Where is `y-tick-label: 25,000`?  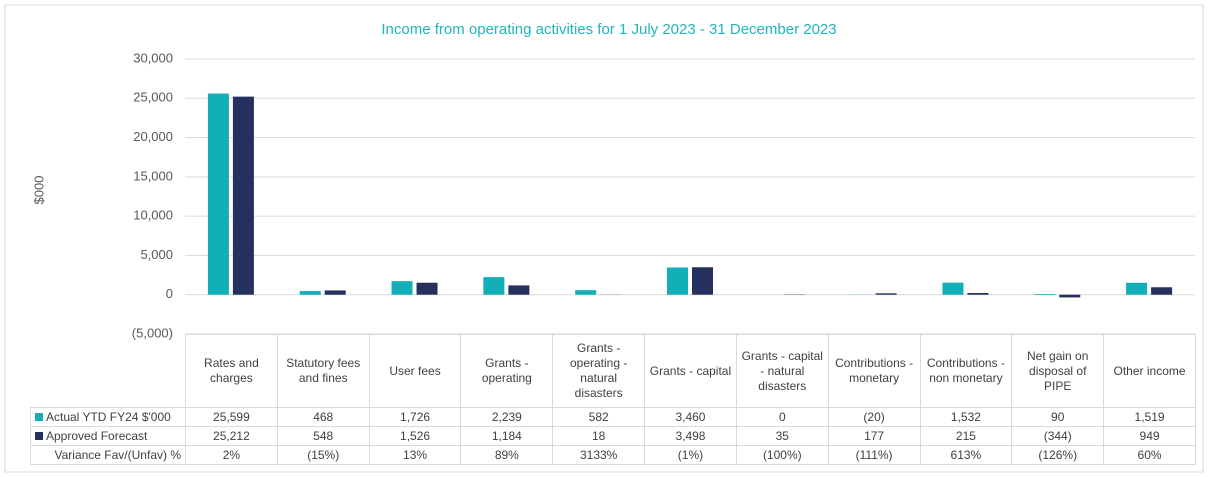 y-tick-label: 25,000 is located at coordinates (153, 97).